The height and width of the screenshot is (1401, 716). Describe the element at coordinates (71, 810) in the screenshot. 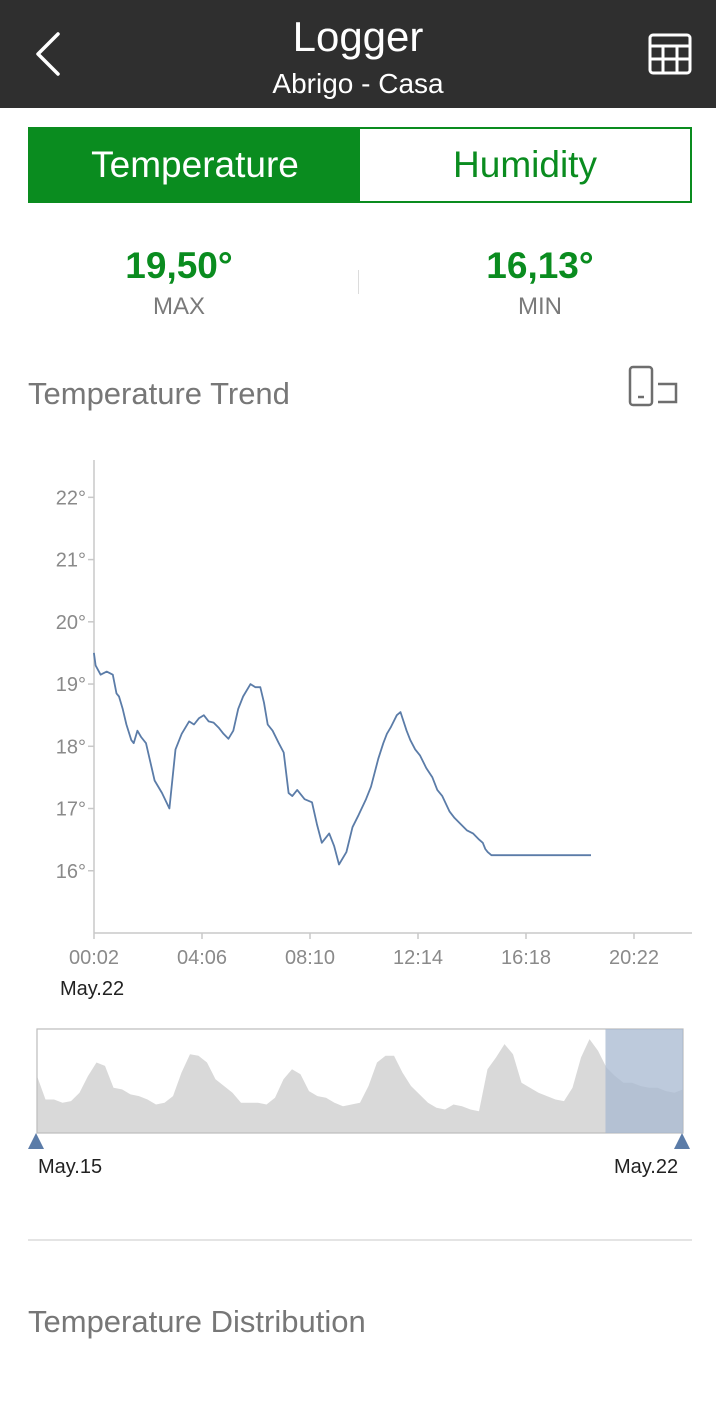

I see `y-tick-label: 17°` at that location.